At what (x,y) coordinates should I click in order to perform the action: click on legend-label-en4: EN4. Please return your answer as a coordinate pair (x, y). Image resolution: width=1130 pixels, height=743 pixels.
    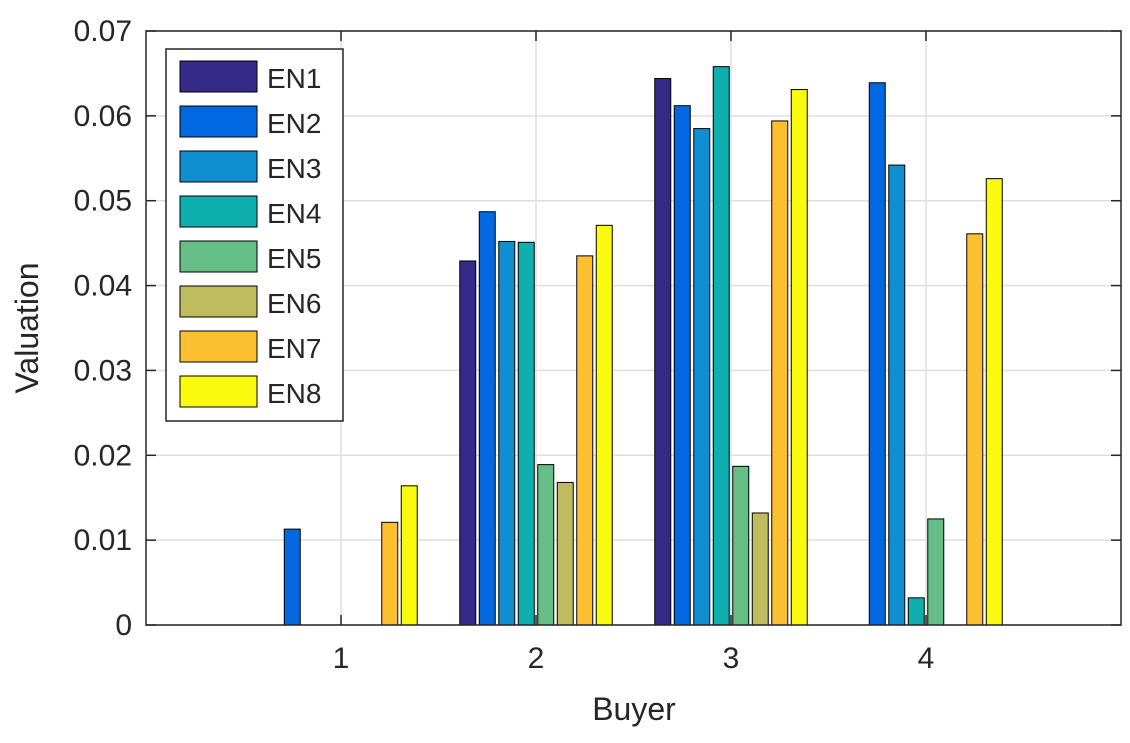
    Looking at the image, I should click on (294, 213).